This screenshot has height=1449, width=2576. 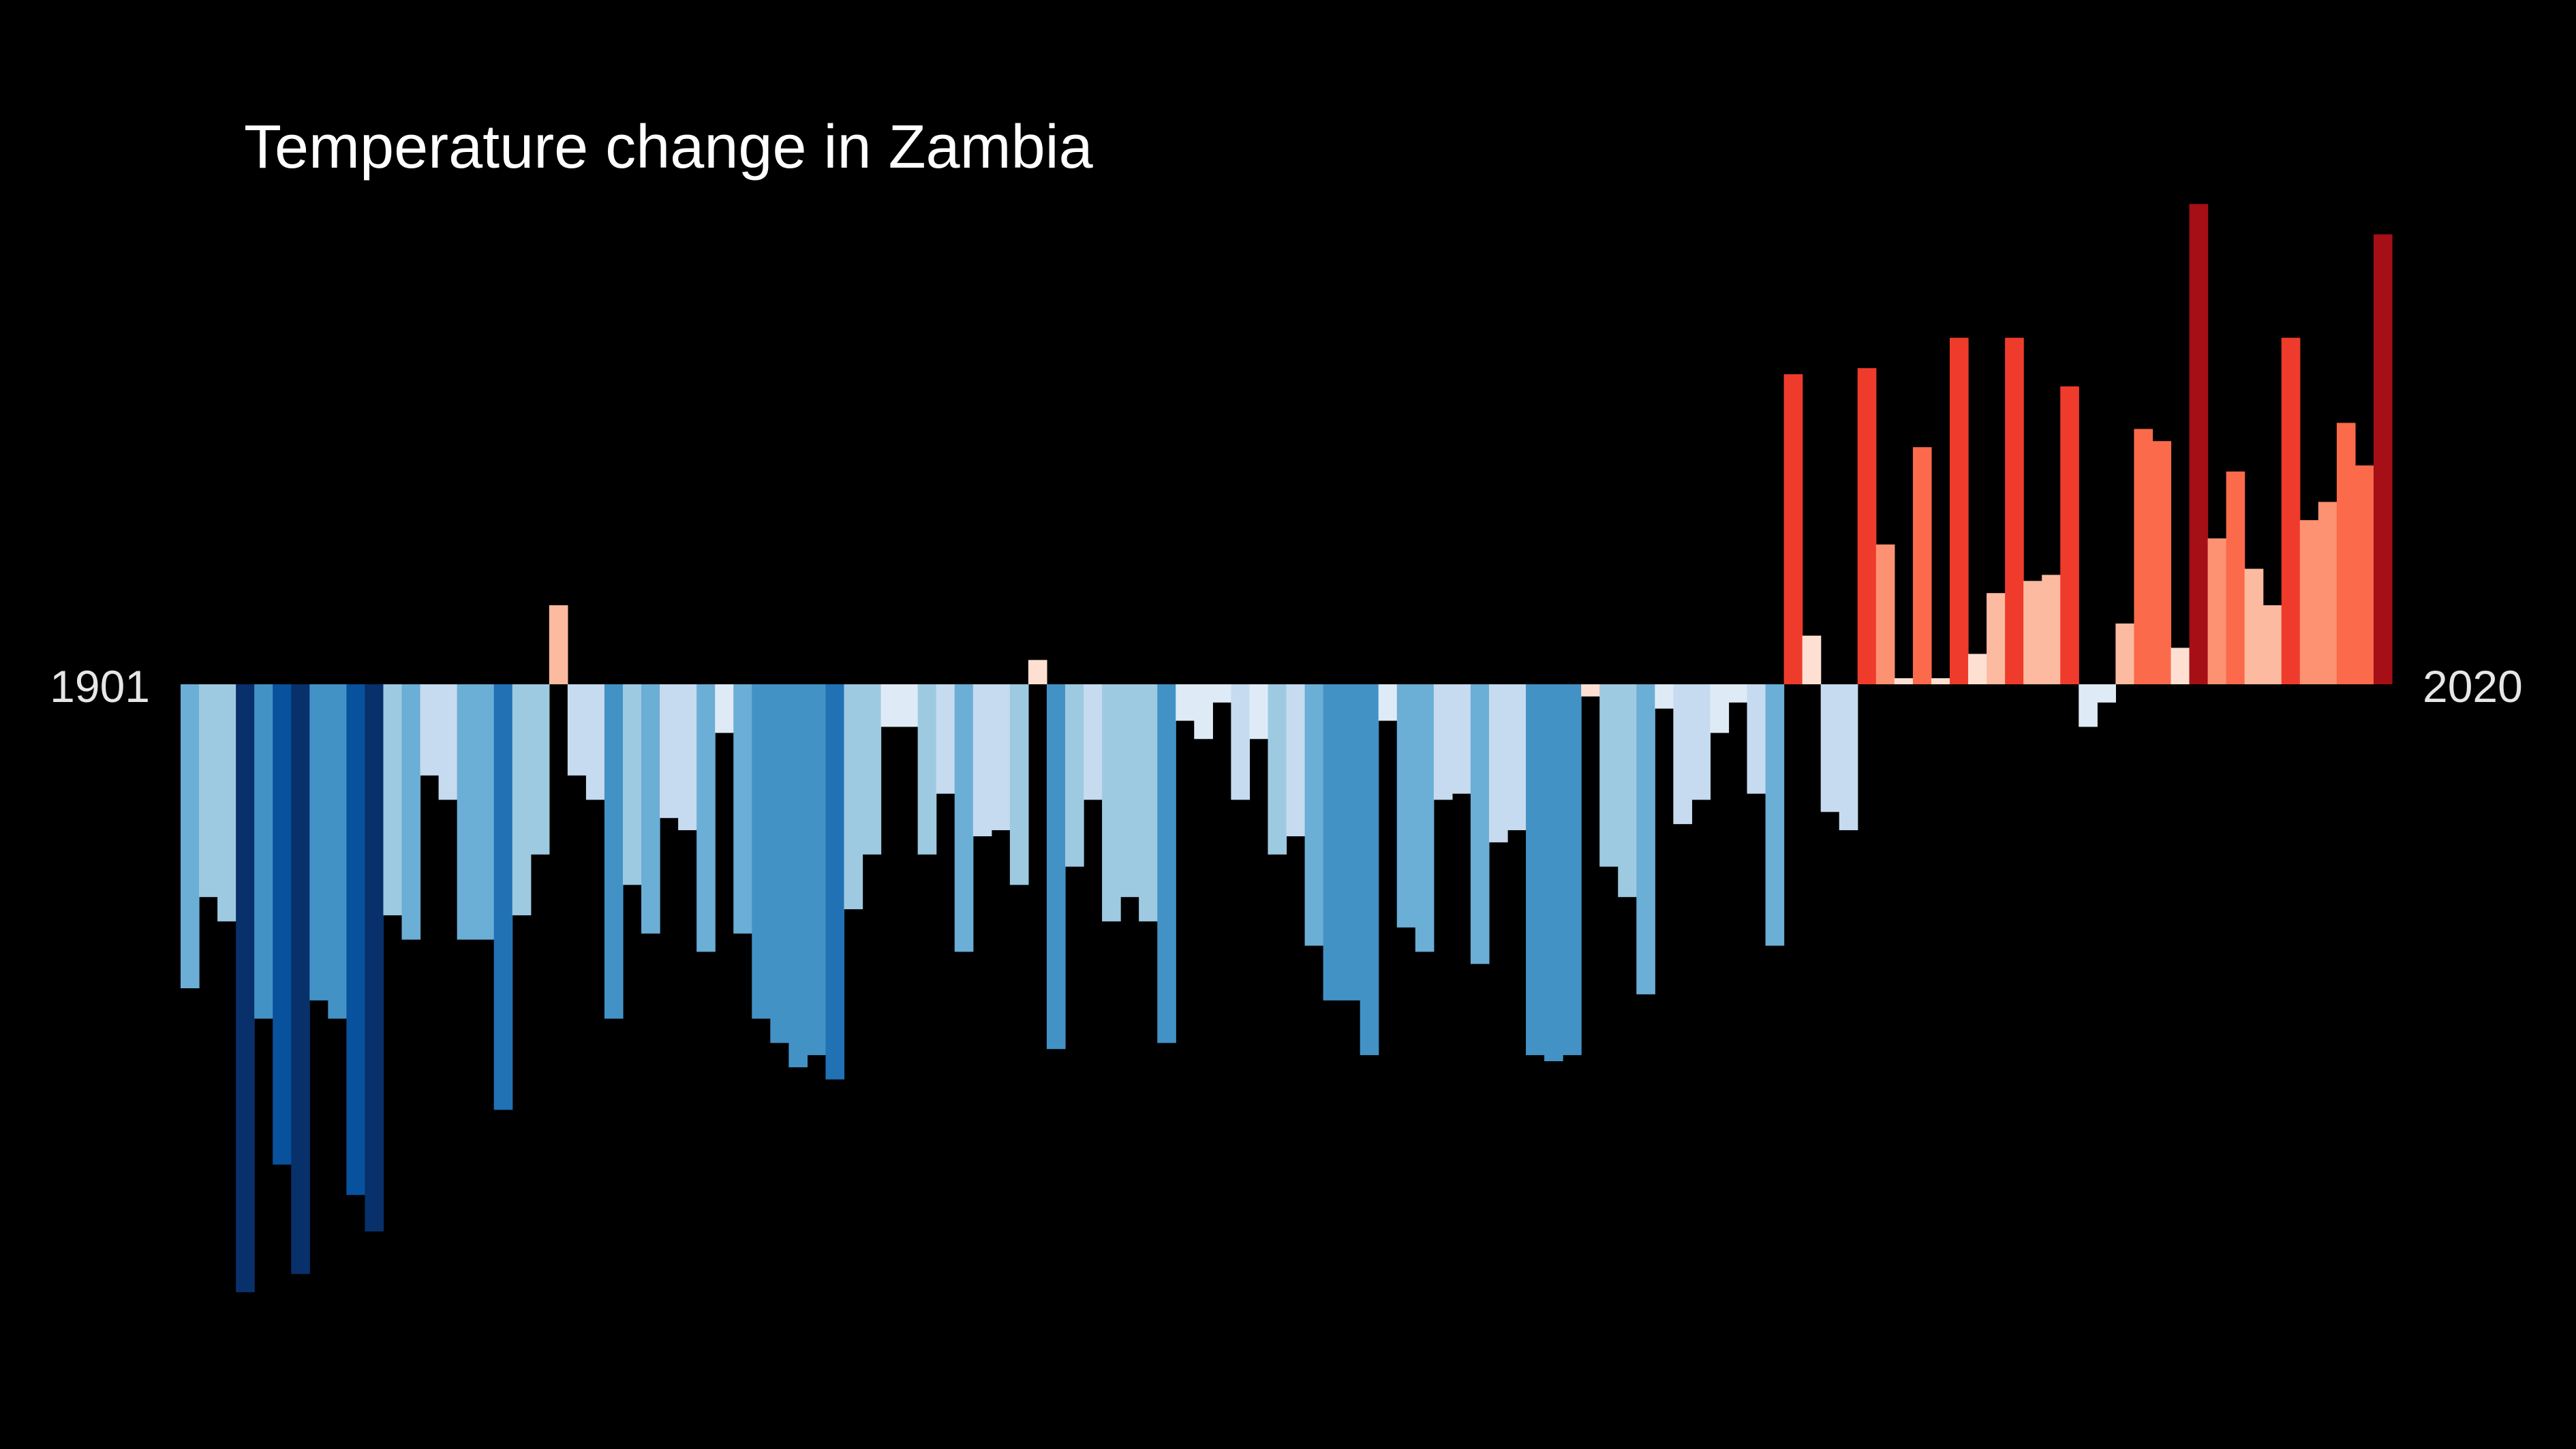 I want to click on bar-1959, so click(x=1259, y=712).